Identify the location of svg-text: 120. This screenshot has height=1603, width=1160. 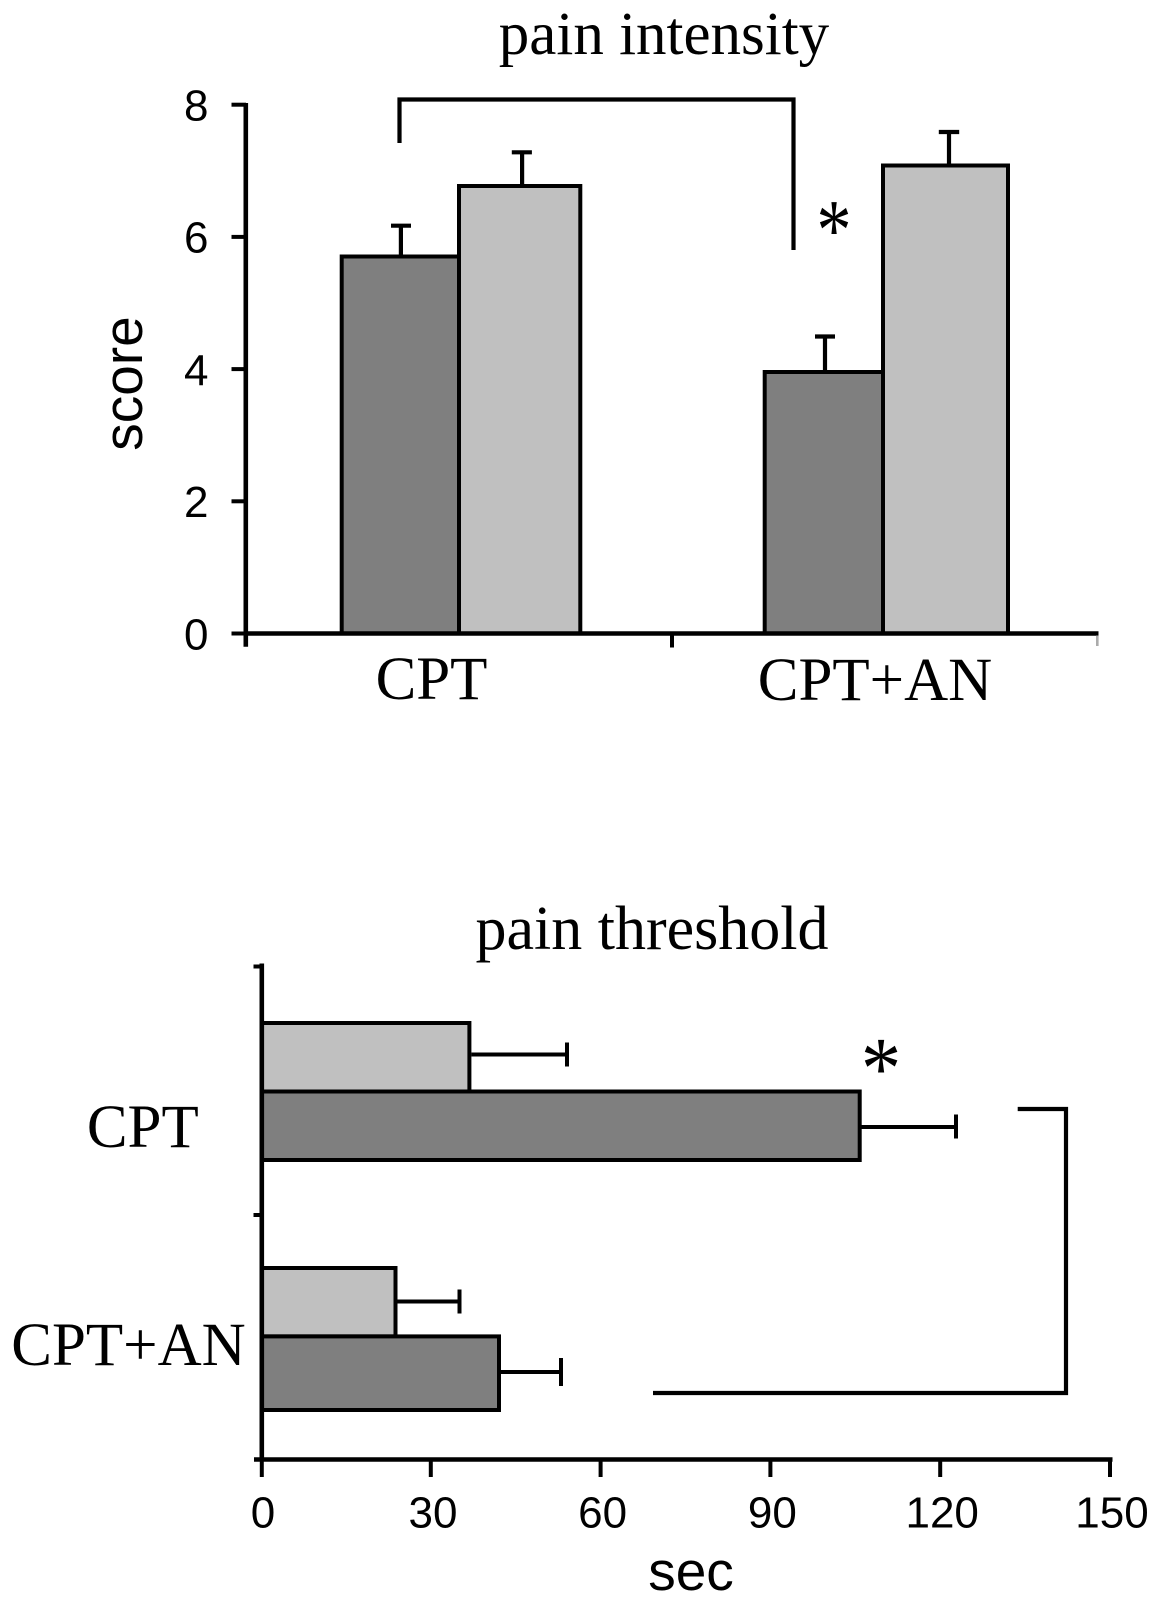
(941, 1513).